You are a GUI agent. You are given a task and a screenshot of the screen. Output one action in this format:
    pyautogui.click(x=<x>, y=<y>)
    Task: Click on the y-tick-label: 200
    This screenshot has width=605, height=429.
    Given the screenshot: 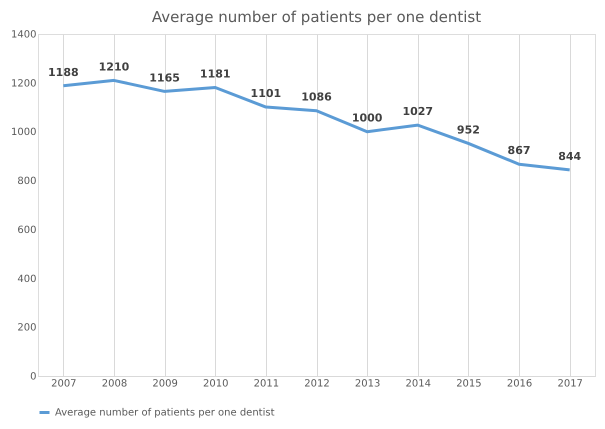 What is the action you would take?
    pyautogui.click(x=26, y=328)
    